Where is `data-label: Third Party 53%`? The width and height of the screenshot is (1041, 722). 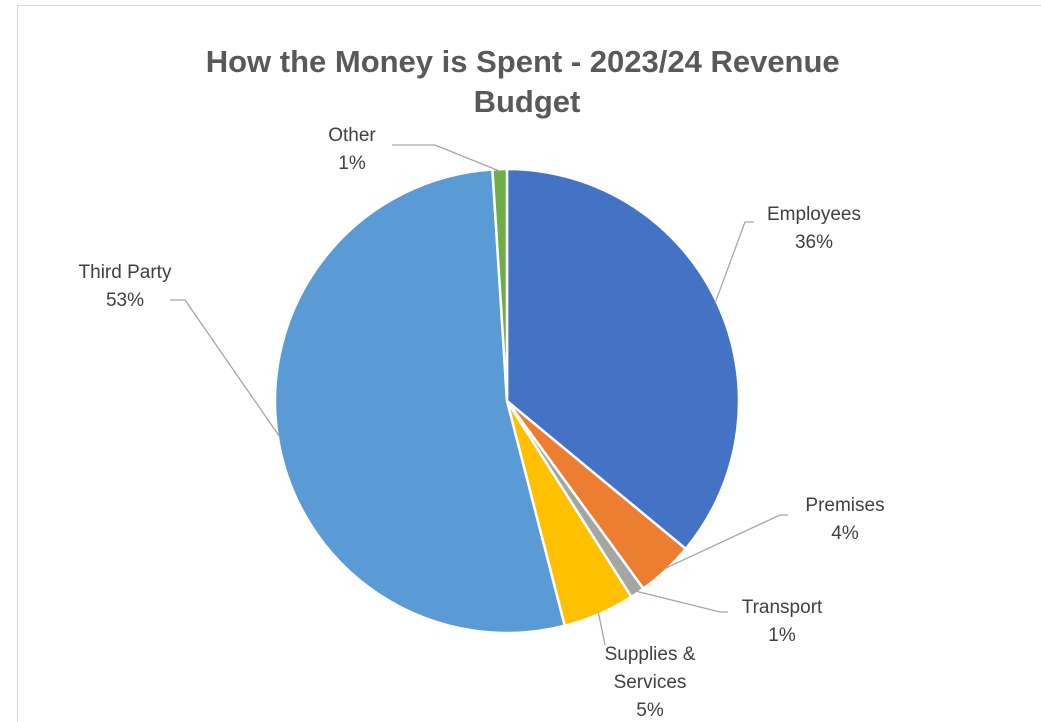 data-label: Third Party 53% is located at coordinates (125, 287).